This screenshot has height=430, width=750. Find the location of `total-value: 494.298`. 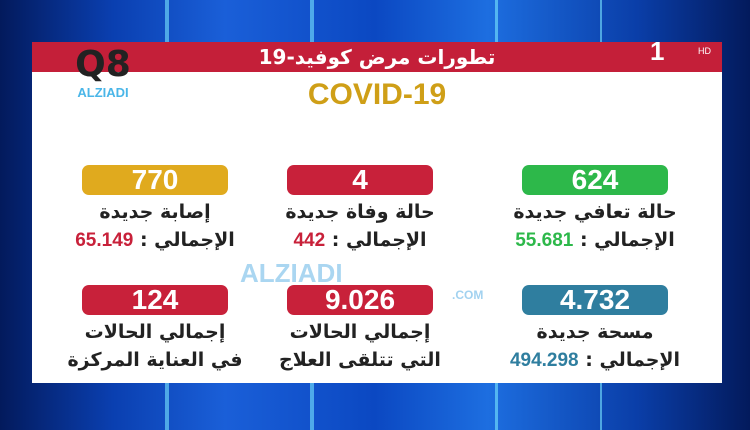

total-value: 494.298 is located at coordinates (544, 360).